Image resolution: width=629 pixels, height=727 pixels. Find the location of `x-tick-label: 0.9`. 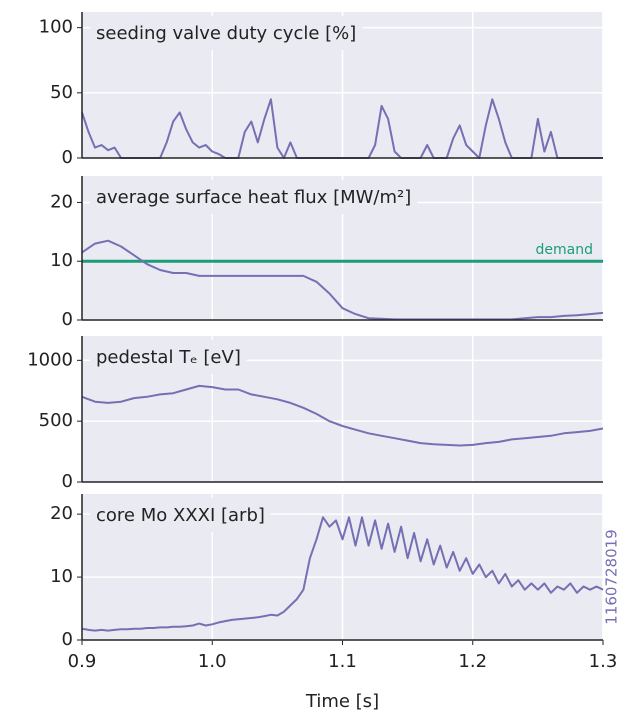

x-tick-label: 0.9 is located at coordinates (82, 661).